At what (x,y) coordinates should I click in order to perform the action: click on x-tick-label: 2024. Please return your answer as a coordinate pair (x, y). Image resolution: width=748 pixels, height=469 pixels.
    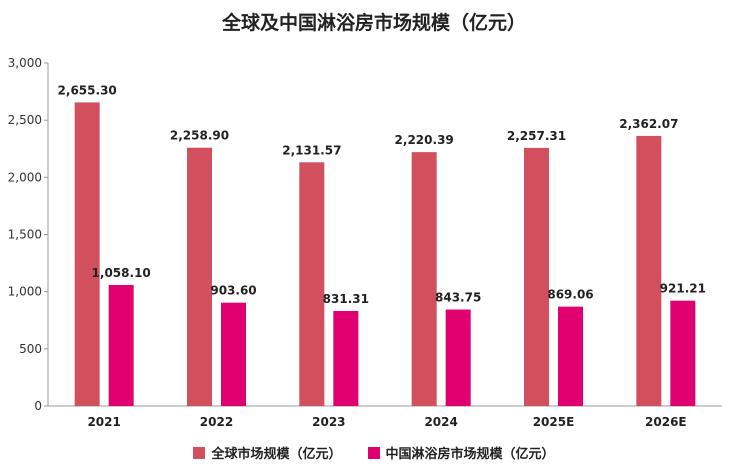
    Looking at the image, I should click on (440, 422).